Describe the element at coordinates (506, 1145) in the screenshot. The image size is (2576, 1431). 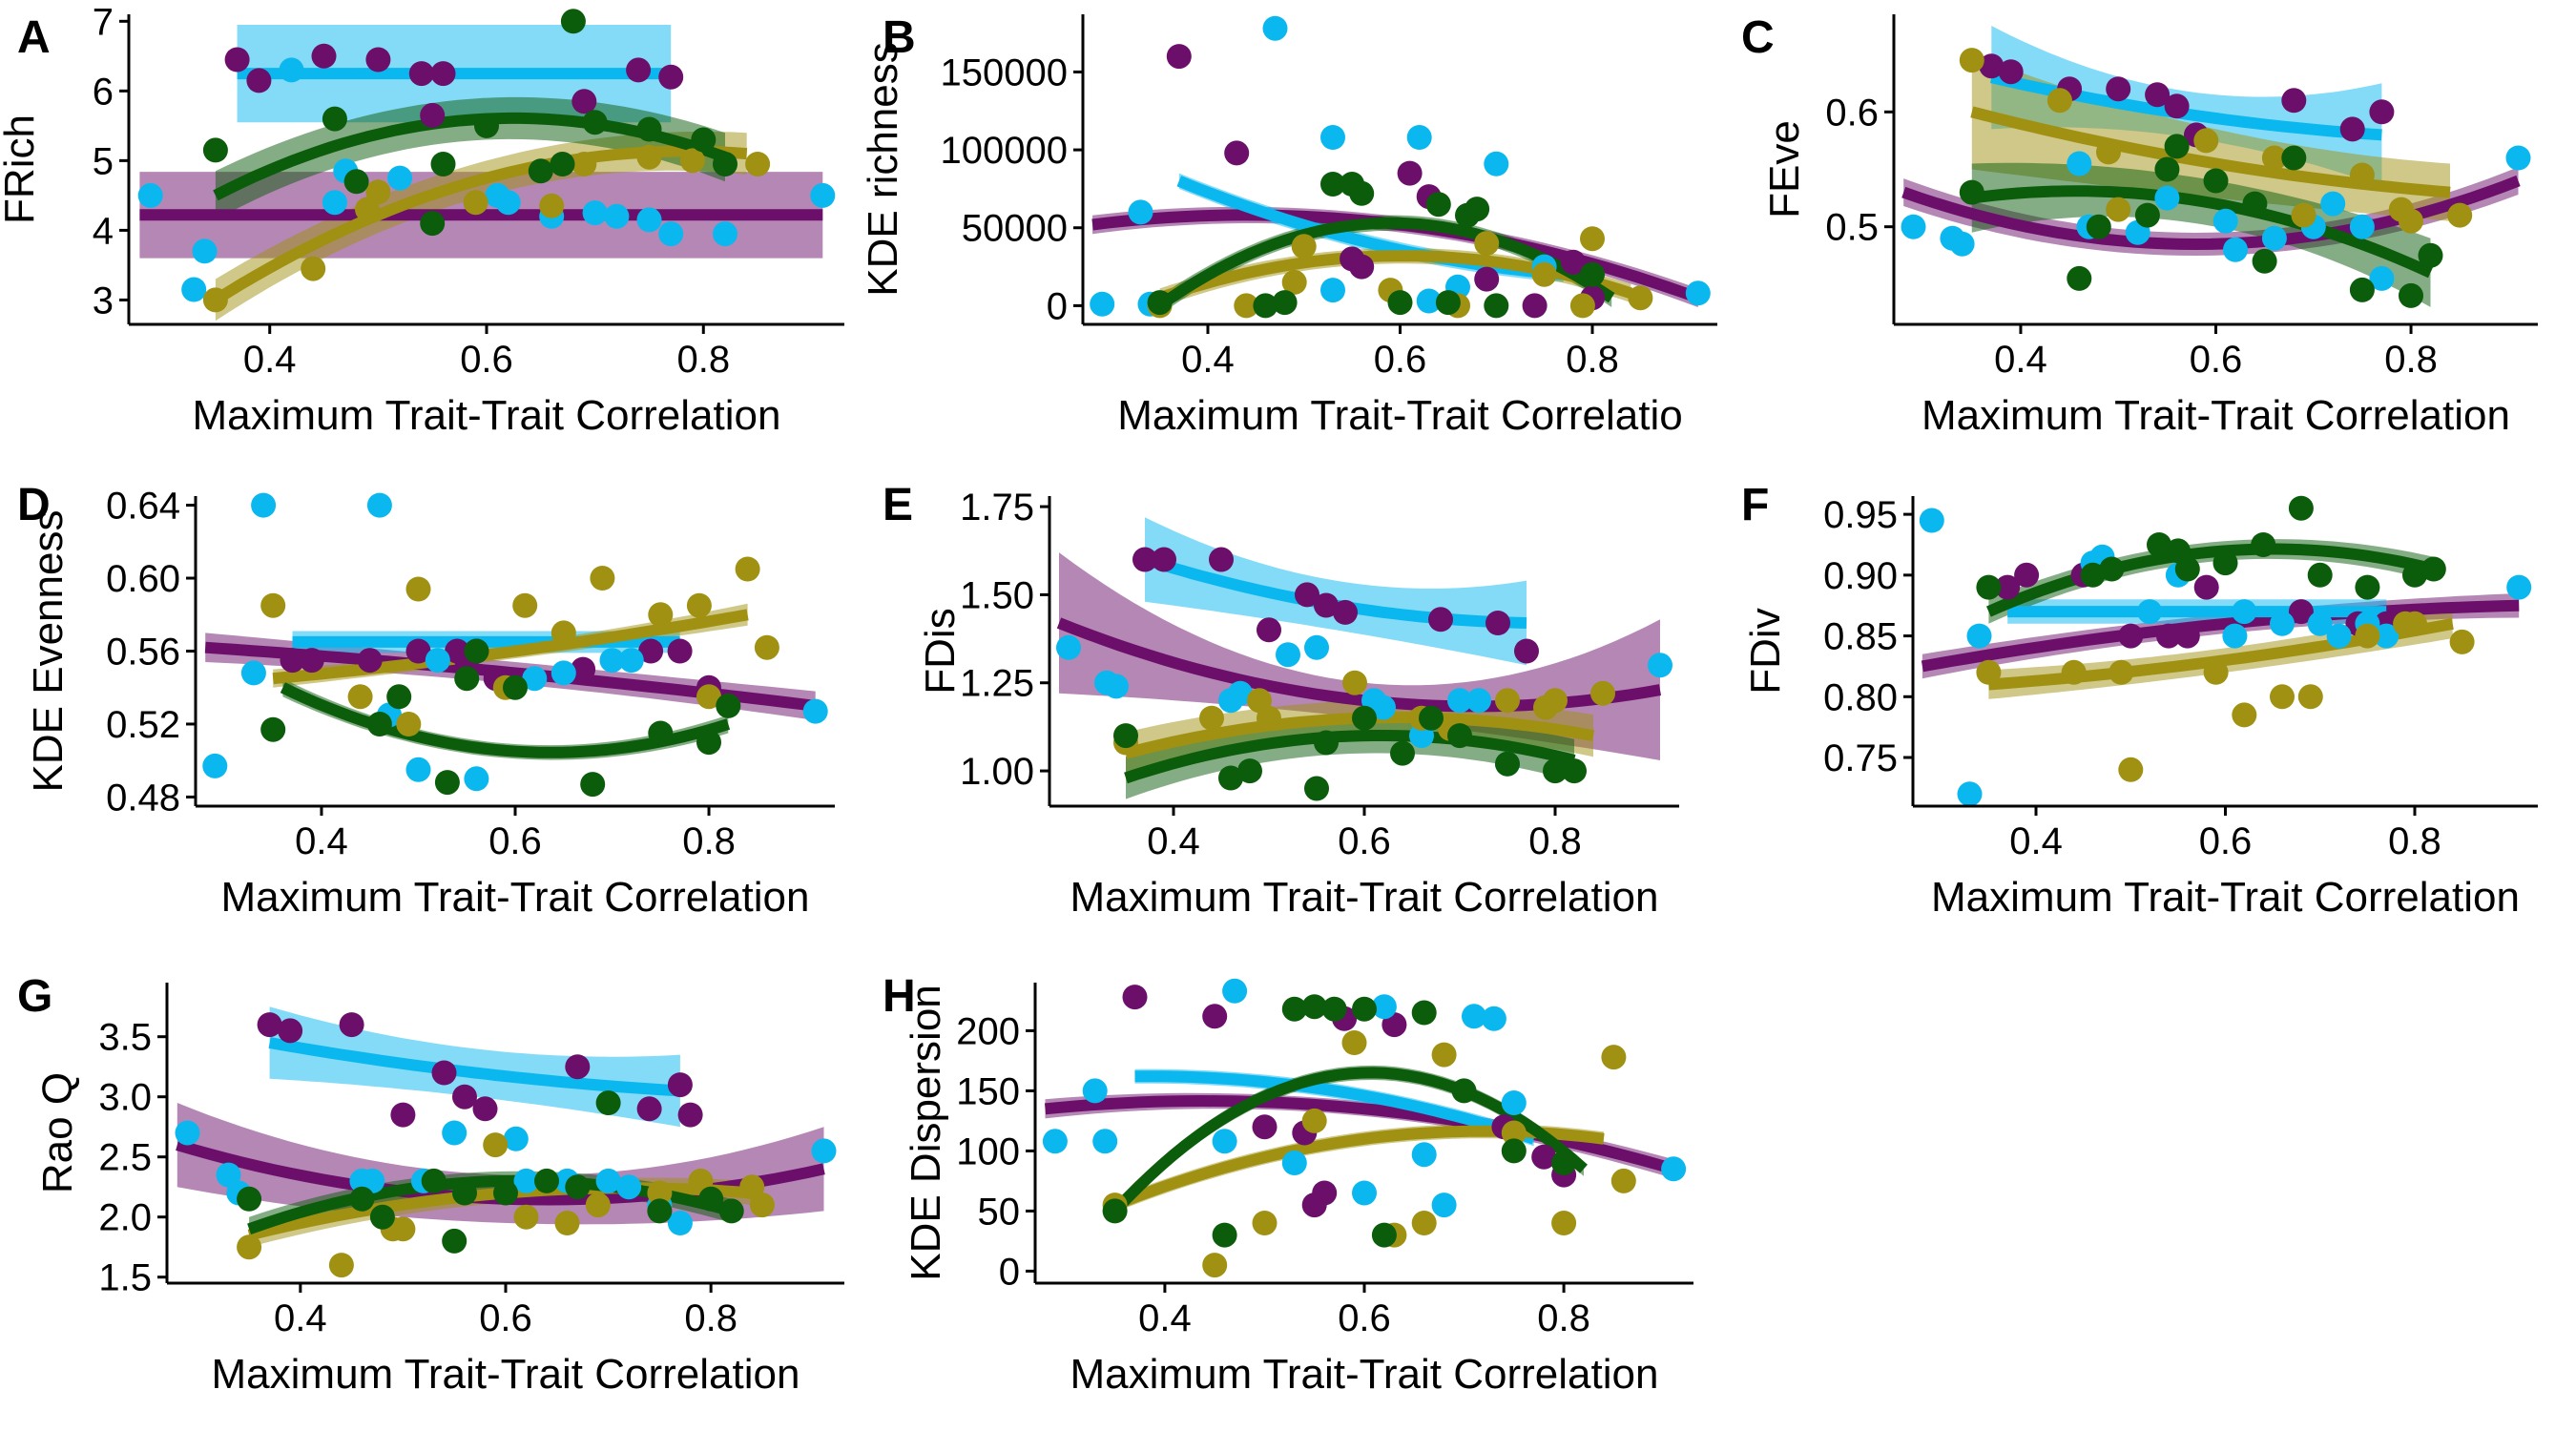
I see `data-points` at that location.